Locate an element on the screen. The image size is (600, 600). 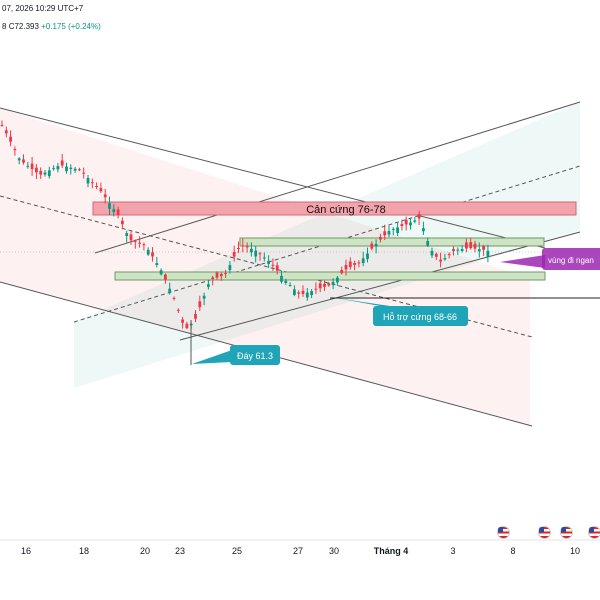
bottom-callout-text: Đáy 61.3 is located at coordinates (255, 356).